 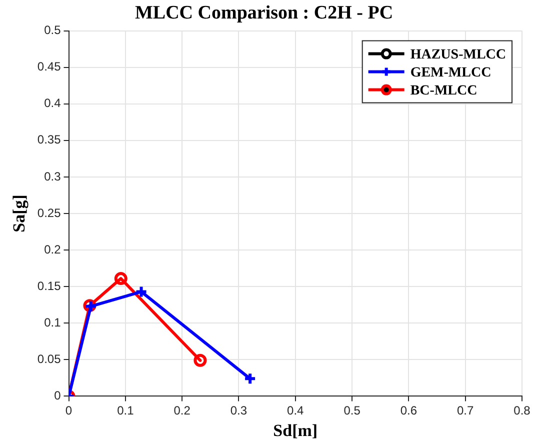 What do you see at coordinates (465, 411) in the screenshot?
I see `x-tick-label: 0.7` at bounding box center [465, 411].